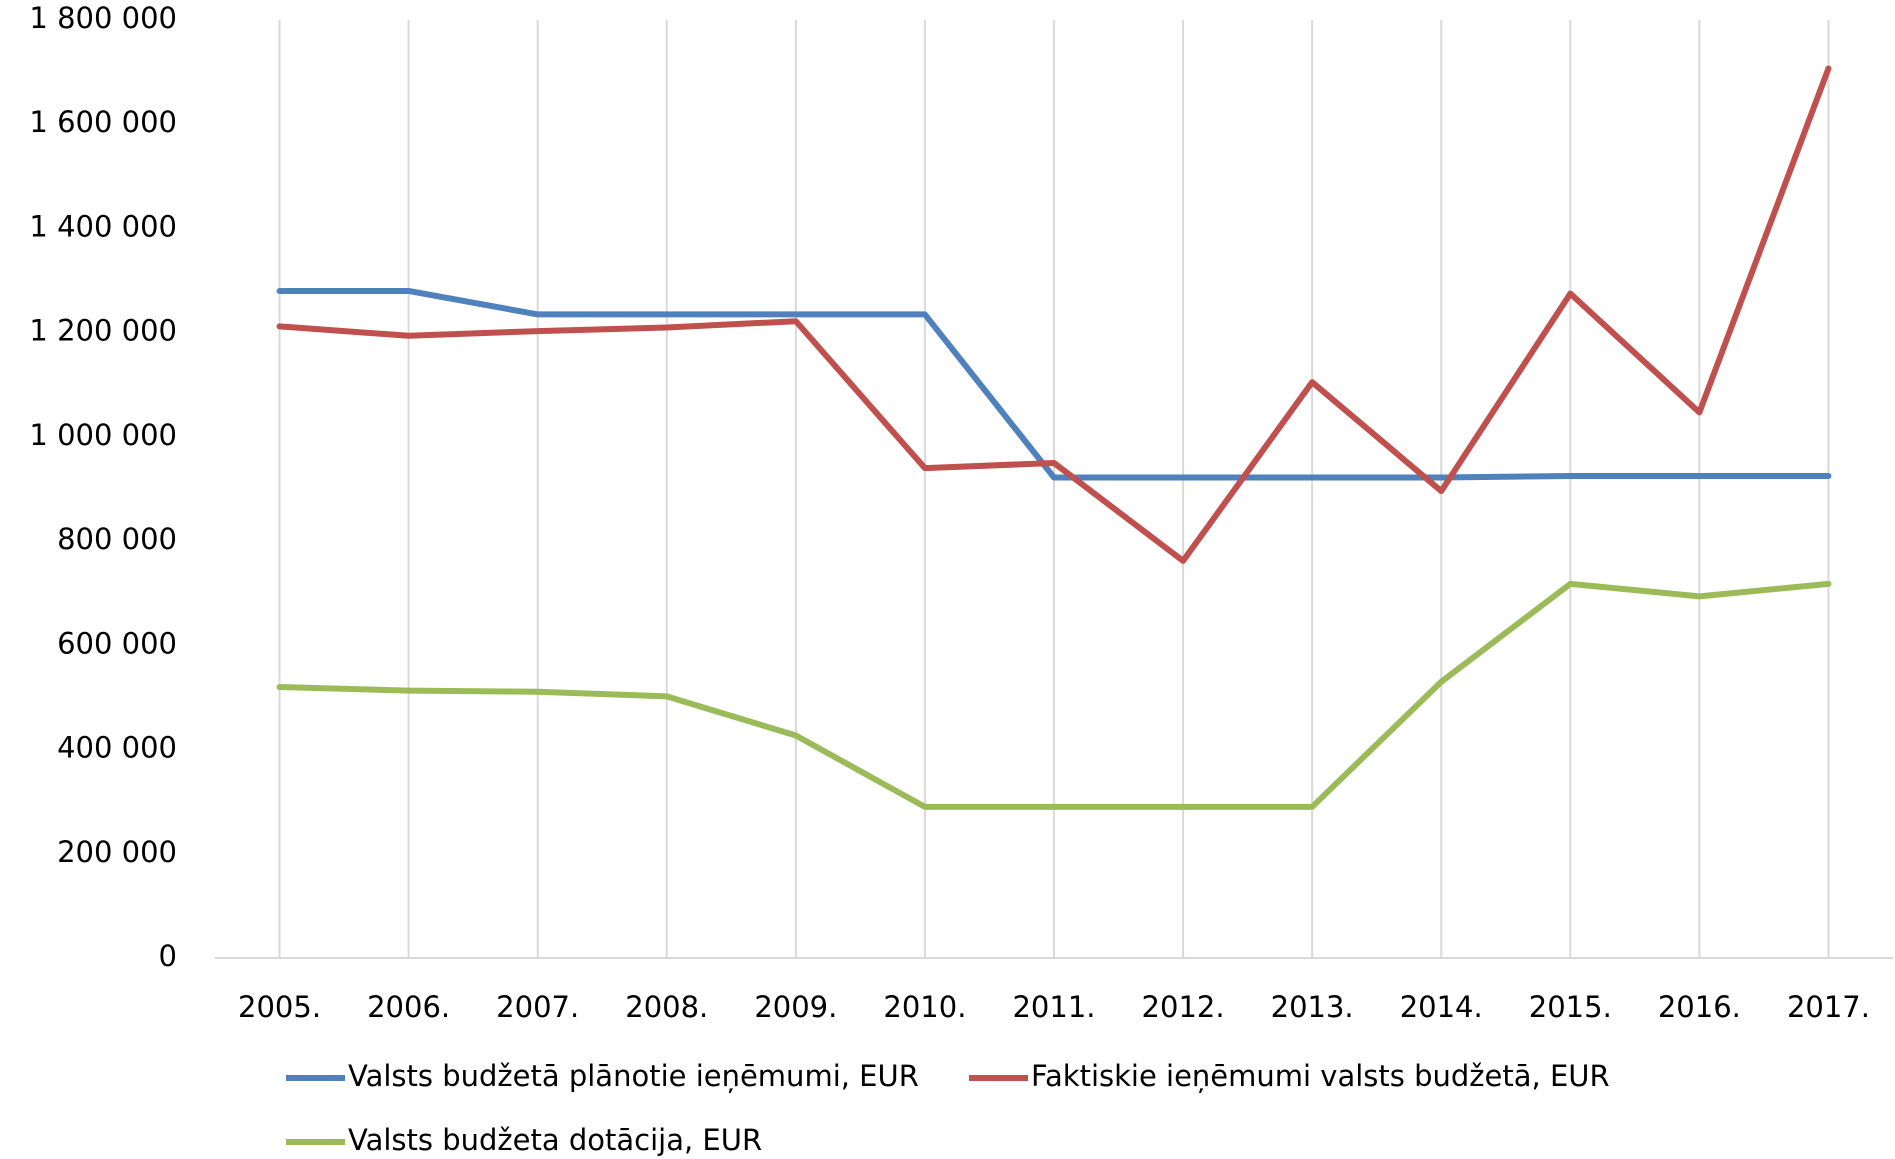  I want to click on y-tick-label: 600 000, so click(117, 643).